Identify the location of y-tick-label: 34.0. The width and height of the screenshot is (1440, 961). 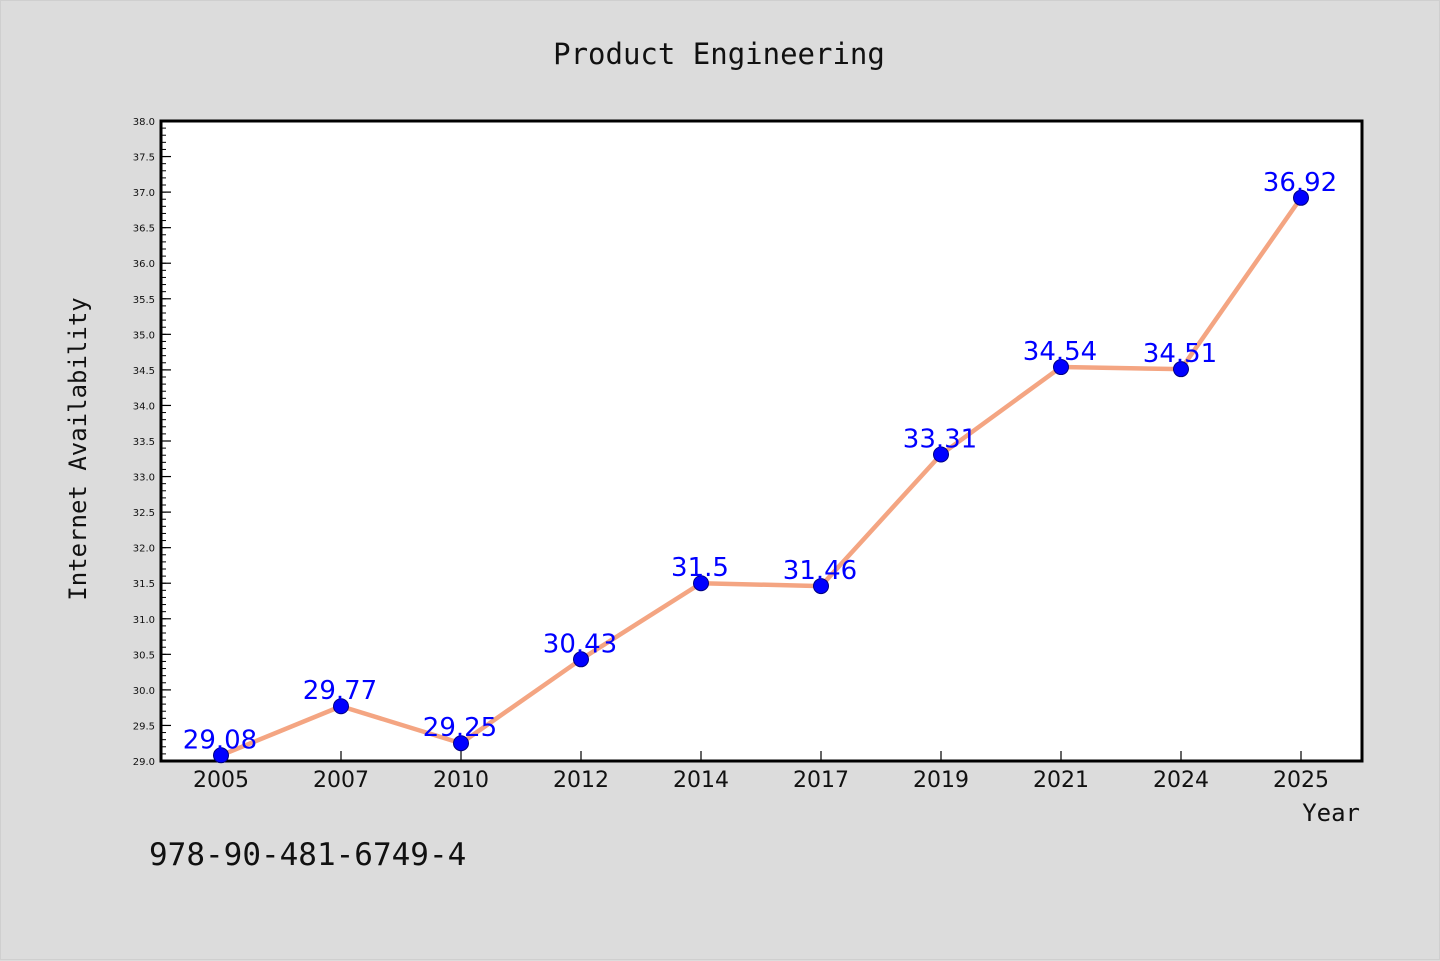
(144, 406).